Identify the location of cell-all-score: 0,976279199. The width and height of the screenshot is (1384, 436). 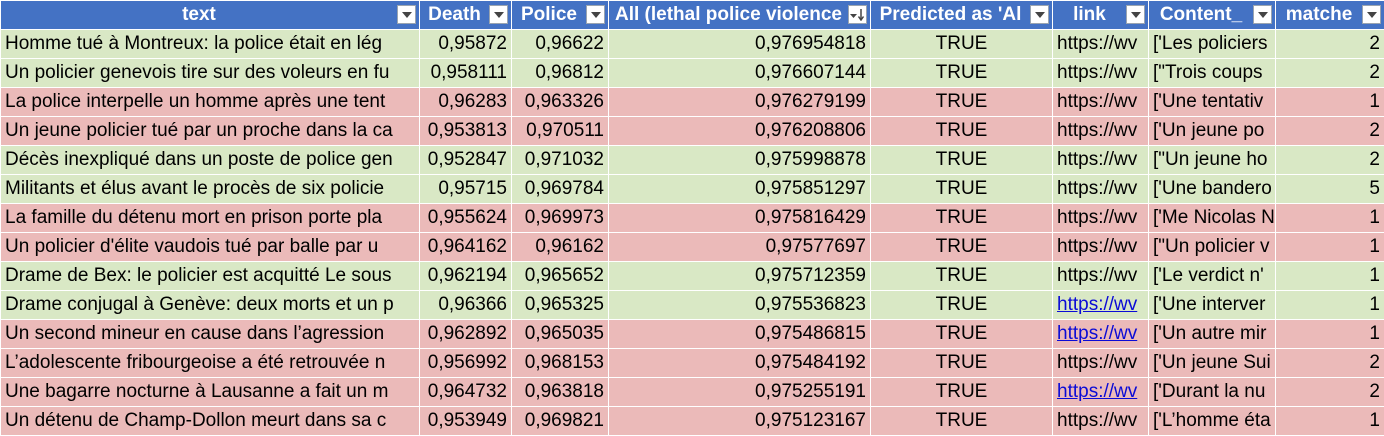
(740, 102).